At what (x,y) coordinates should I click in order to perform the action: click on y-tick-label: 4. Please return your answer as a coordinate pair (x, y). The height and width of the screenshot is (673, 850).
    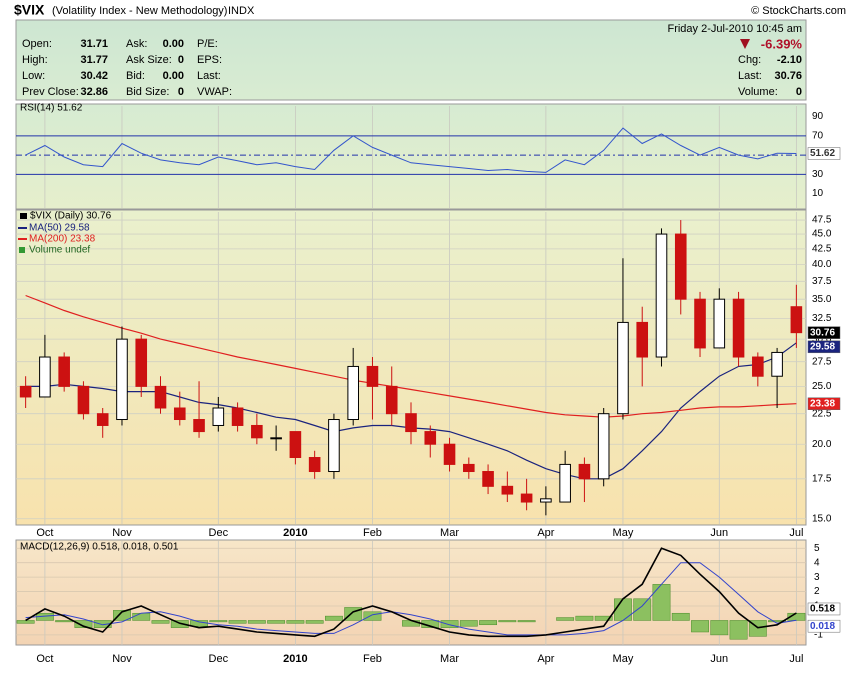
    Looking at the image, I should click on (817, 562).